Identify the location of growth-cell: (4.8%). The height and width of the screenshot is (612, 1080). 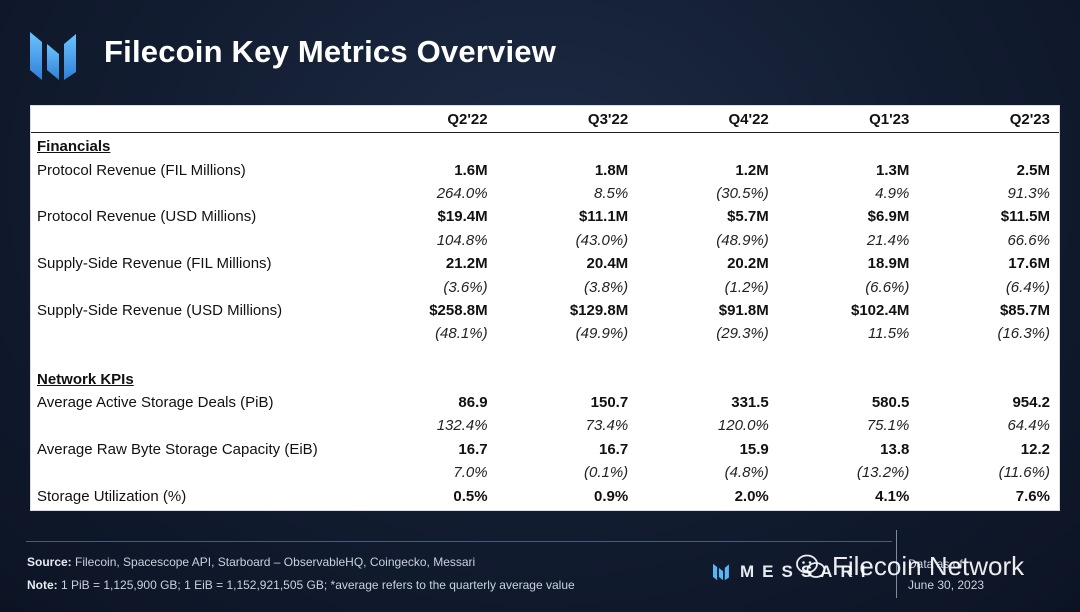
(746, 473).